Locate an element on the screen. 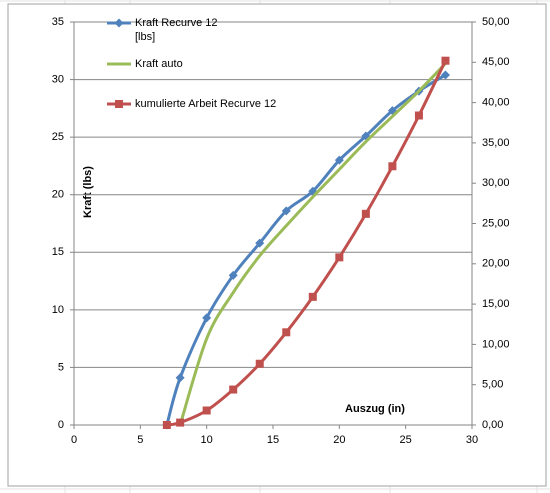 Image resolution: width=550 pixels, height=493 pixels. annotation: Auszug (in) is located at coordinates (375, 409).